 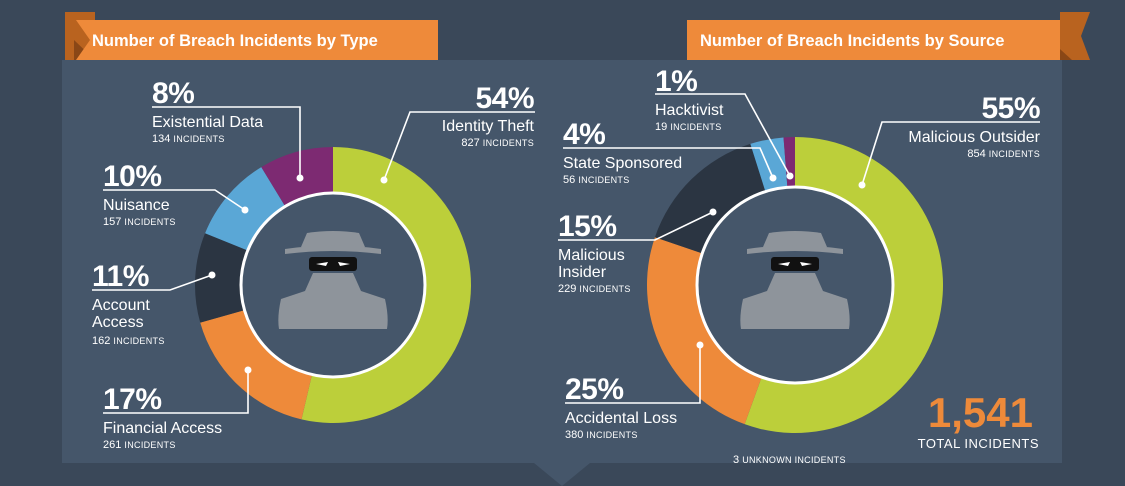 What do you see at coordinates (1010, 108) in the screenshot?
I see `slice-percent: 55%` at bounding box center [1010, 108].